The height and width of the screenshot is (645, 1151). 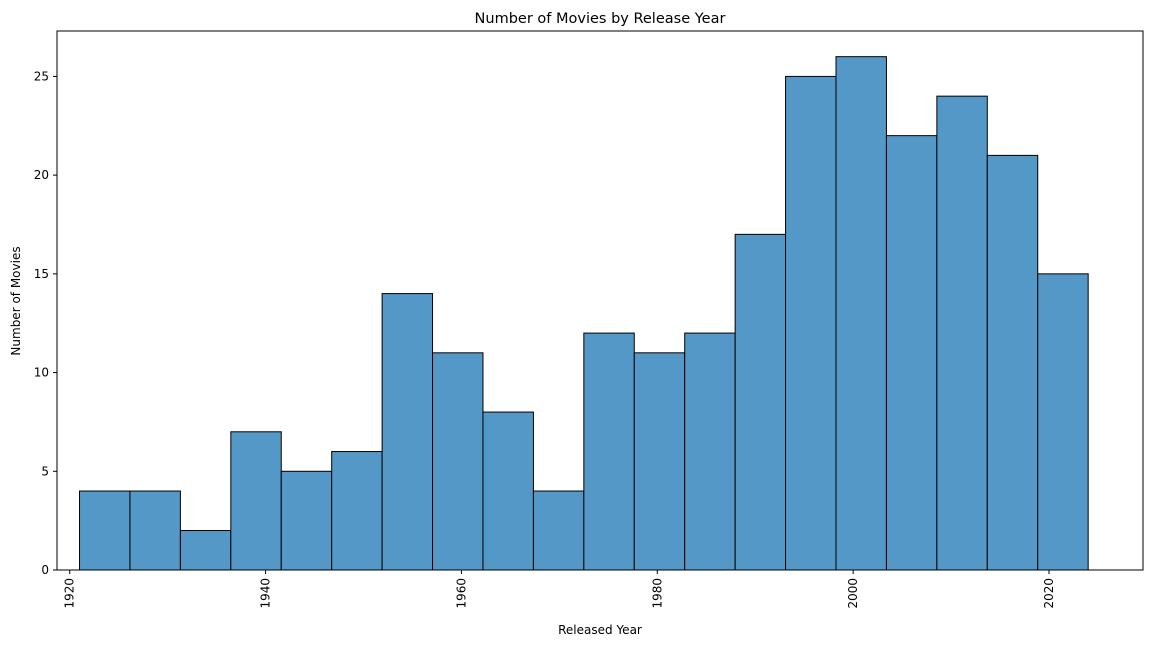 I want to click on y-tick-label: 0, so click(x=45, y=570).